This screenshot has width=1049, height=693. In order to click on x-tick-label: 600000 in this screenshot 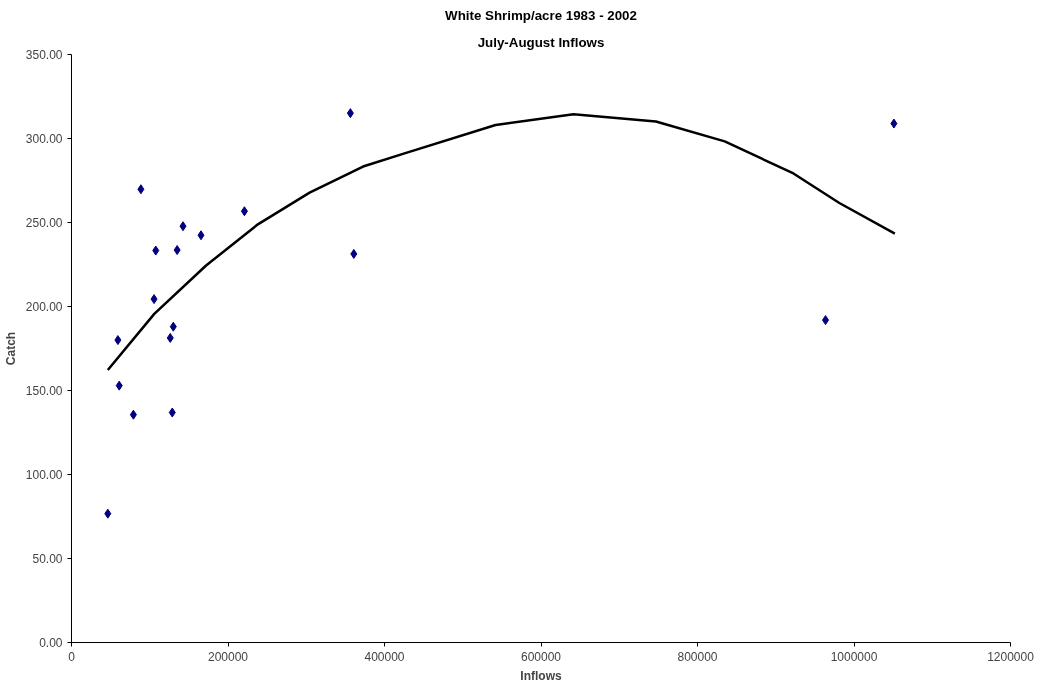, I will do `click(541, 656)`.